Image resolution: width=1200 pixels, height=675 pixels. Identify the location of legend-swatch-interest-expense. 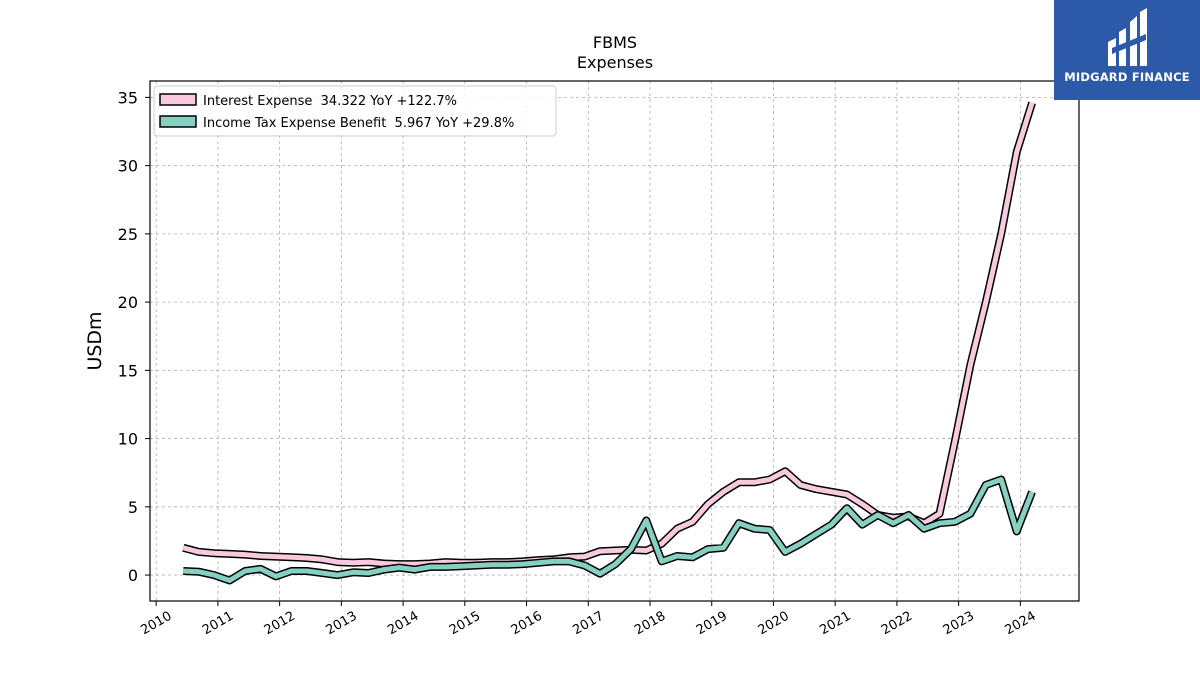
(178, 99).